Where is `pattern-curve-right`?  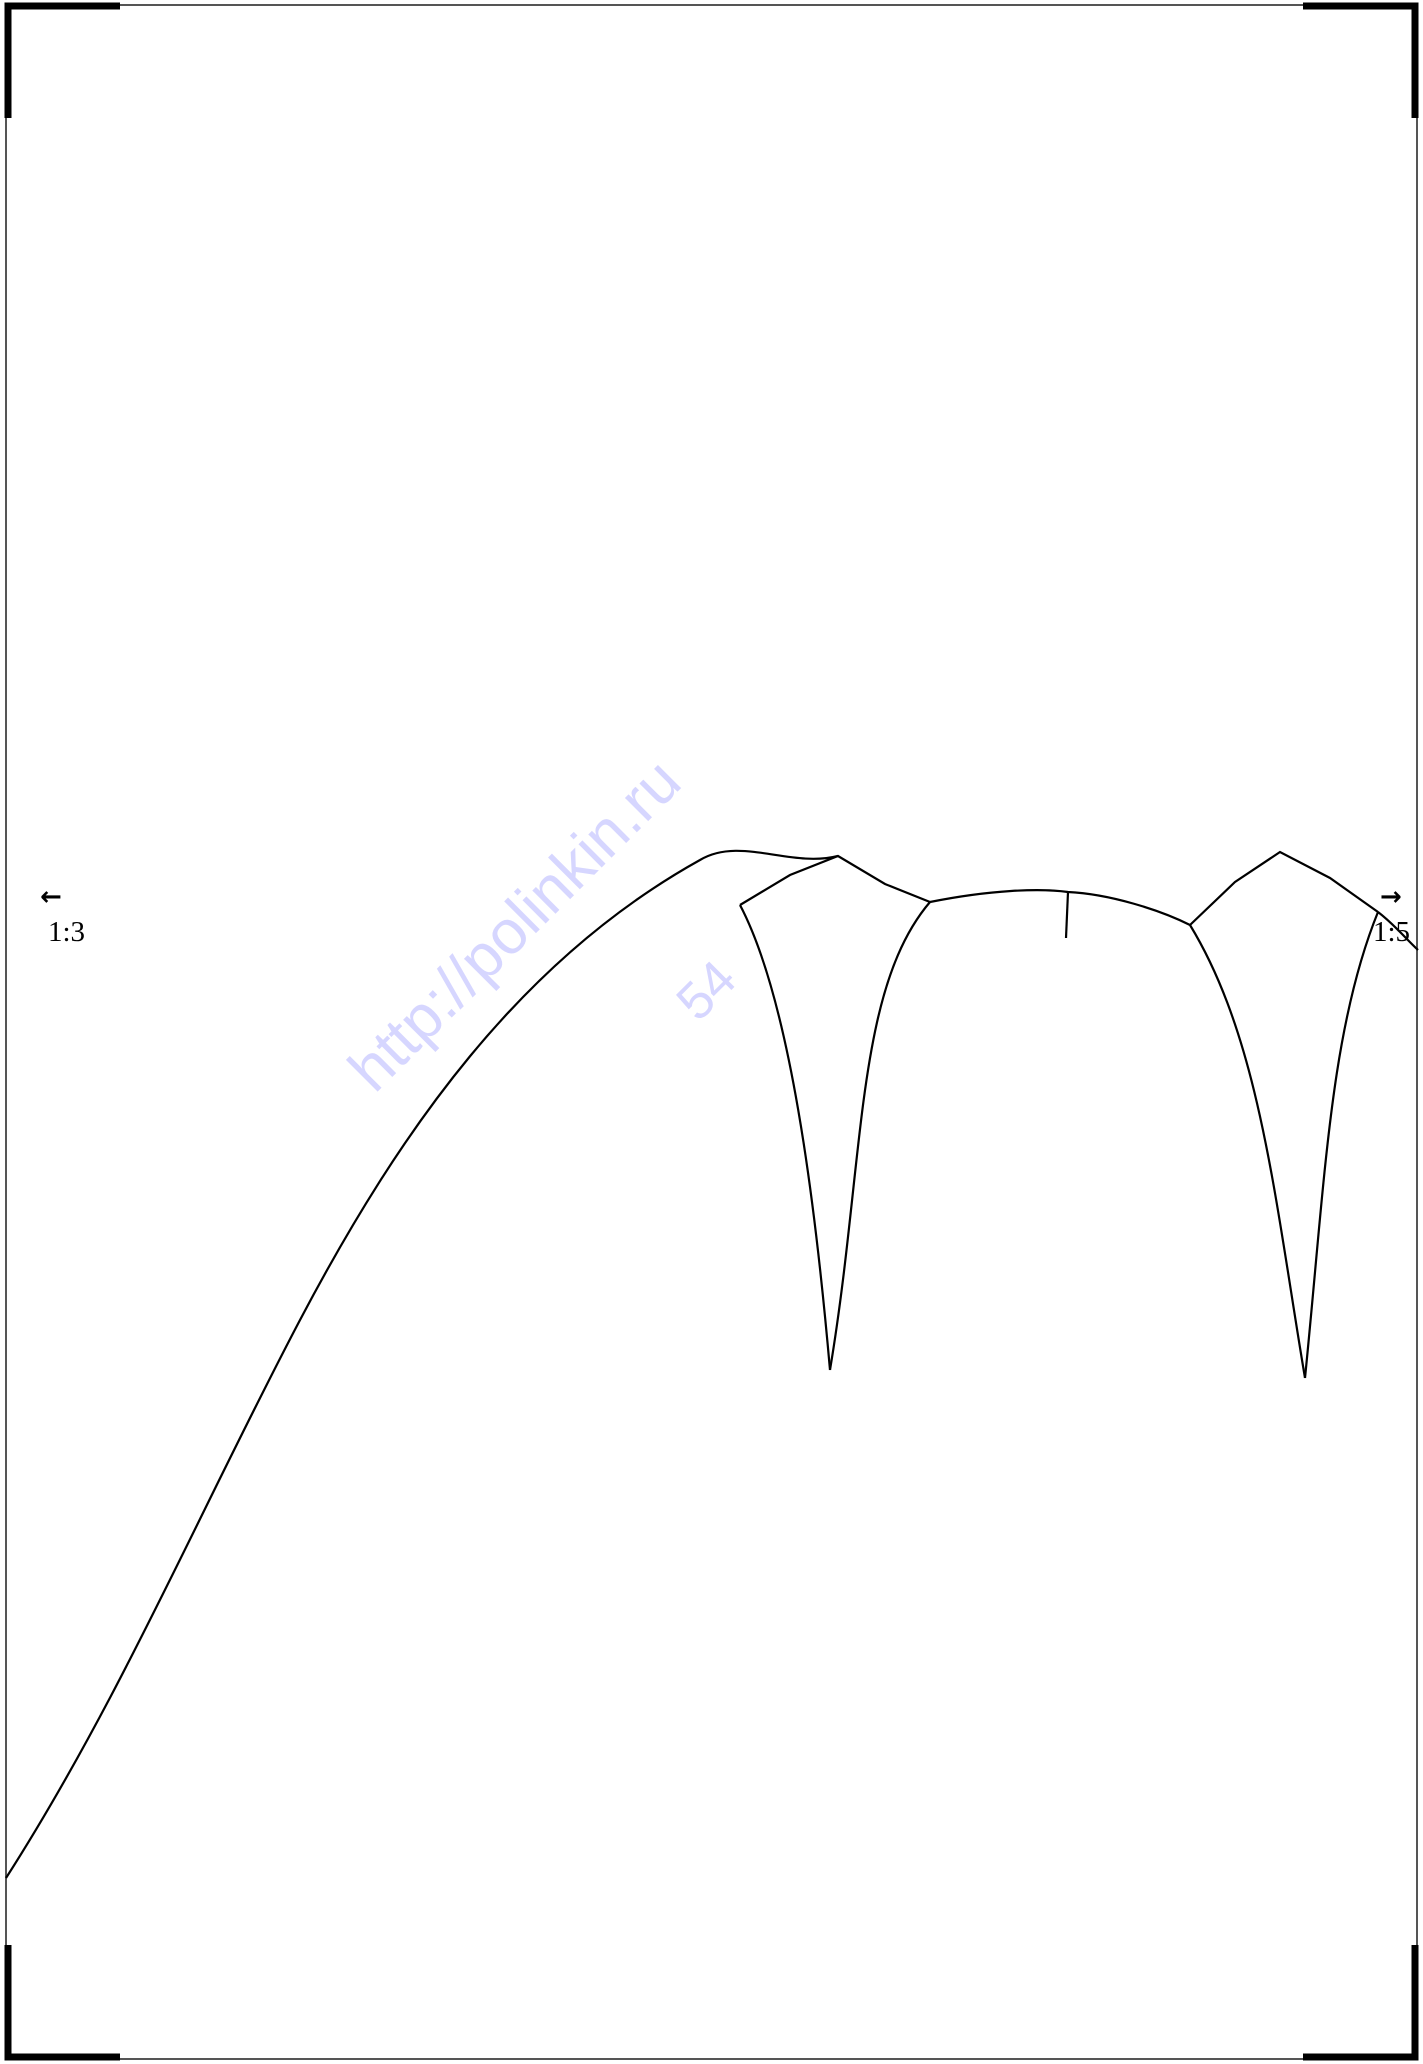
pattern-curve-right is located at coordinates (1398, 931).